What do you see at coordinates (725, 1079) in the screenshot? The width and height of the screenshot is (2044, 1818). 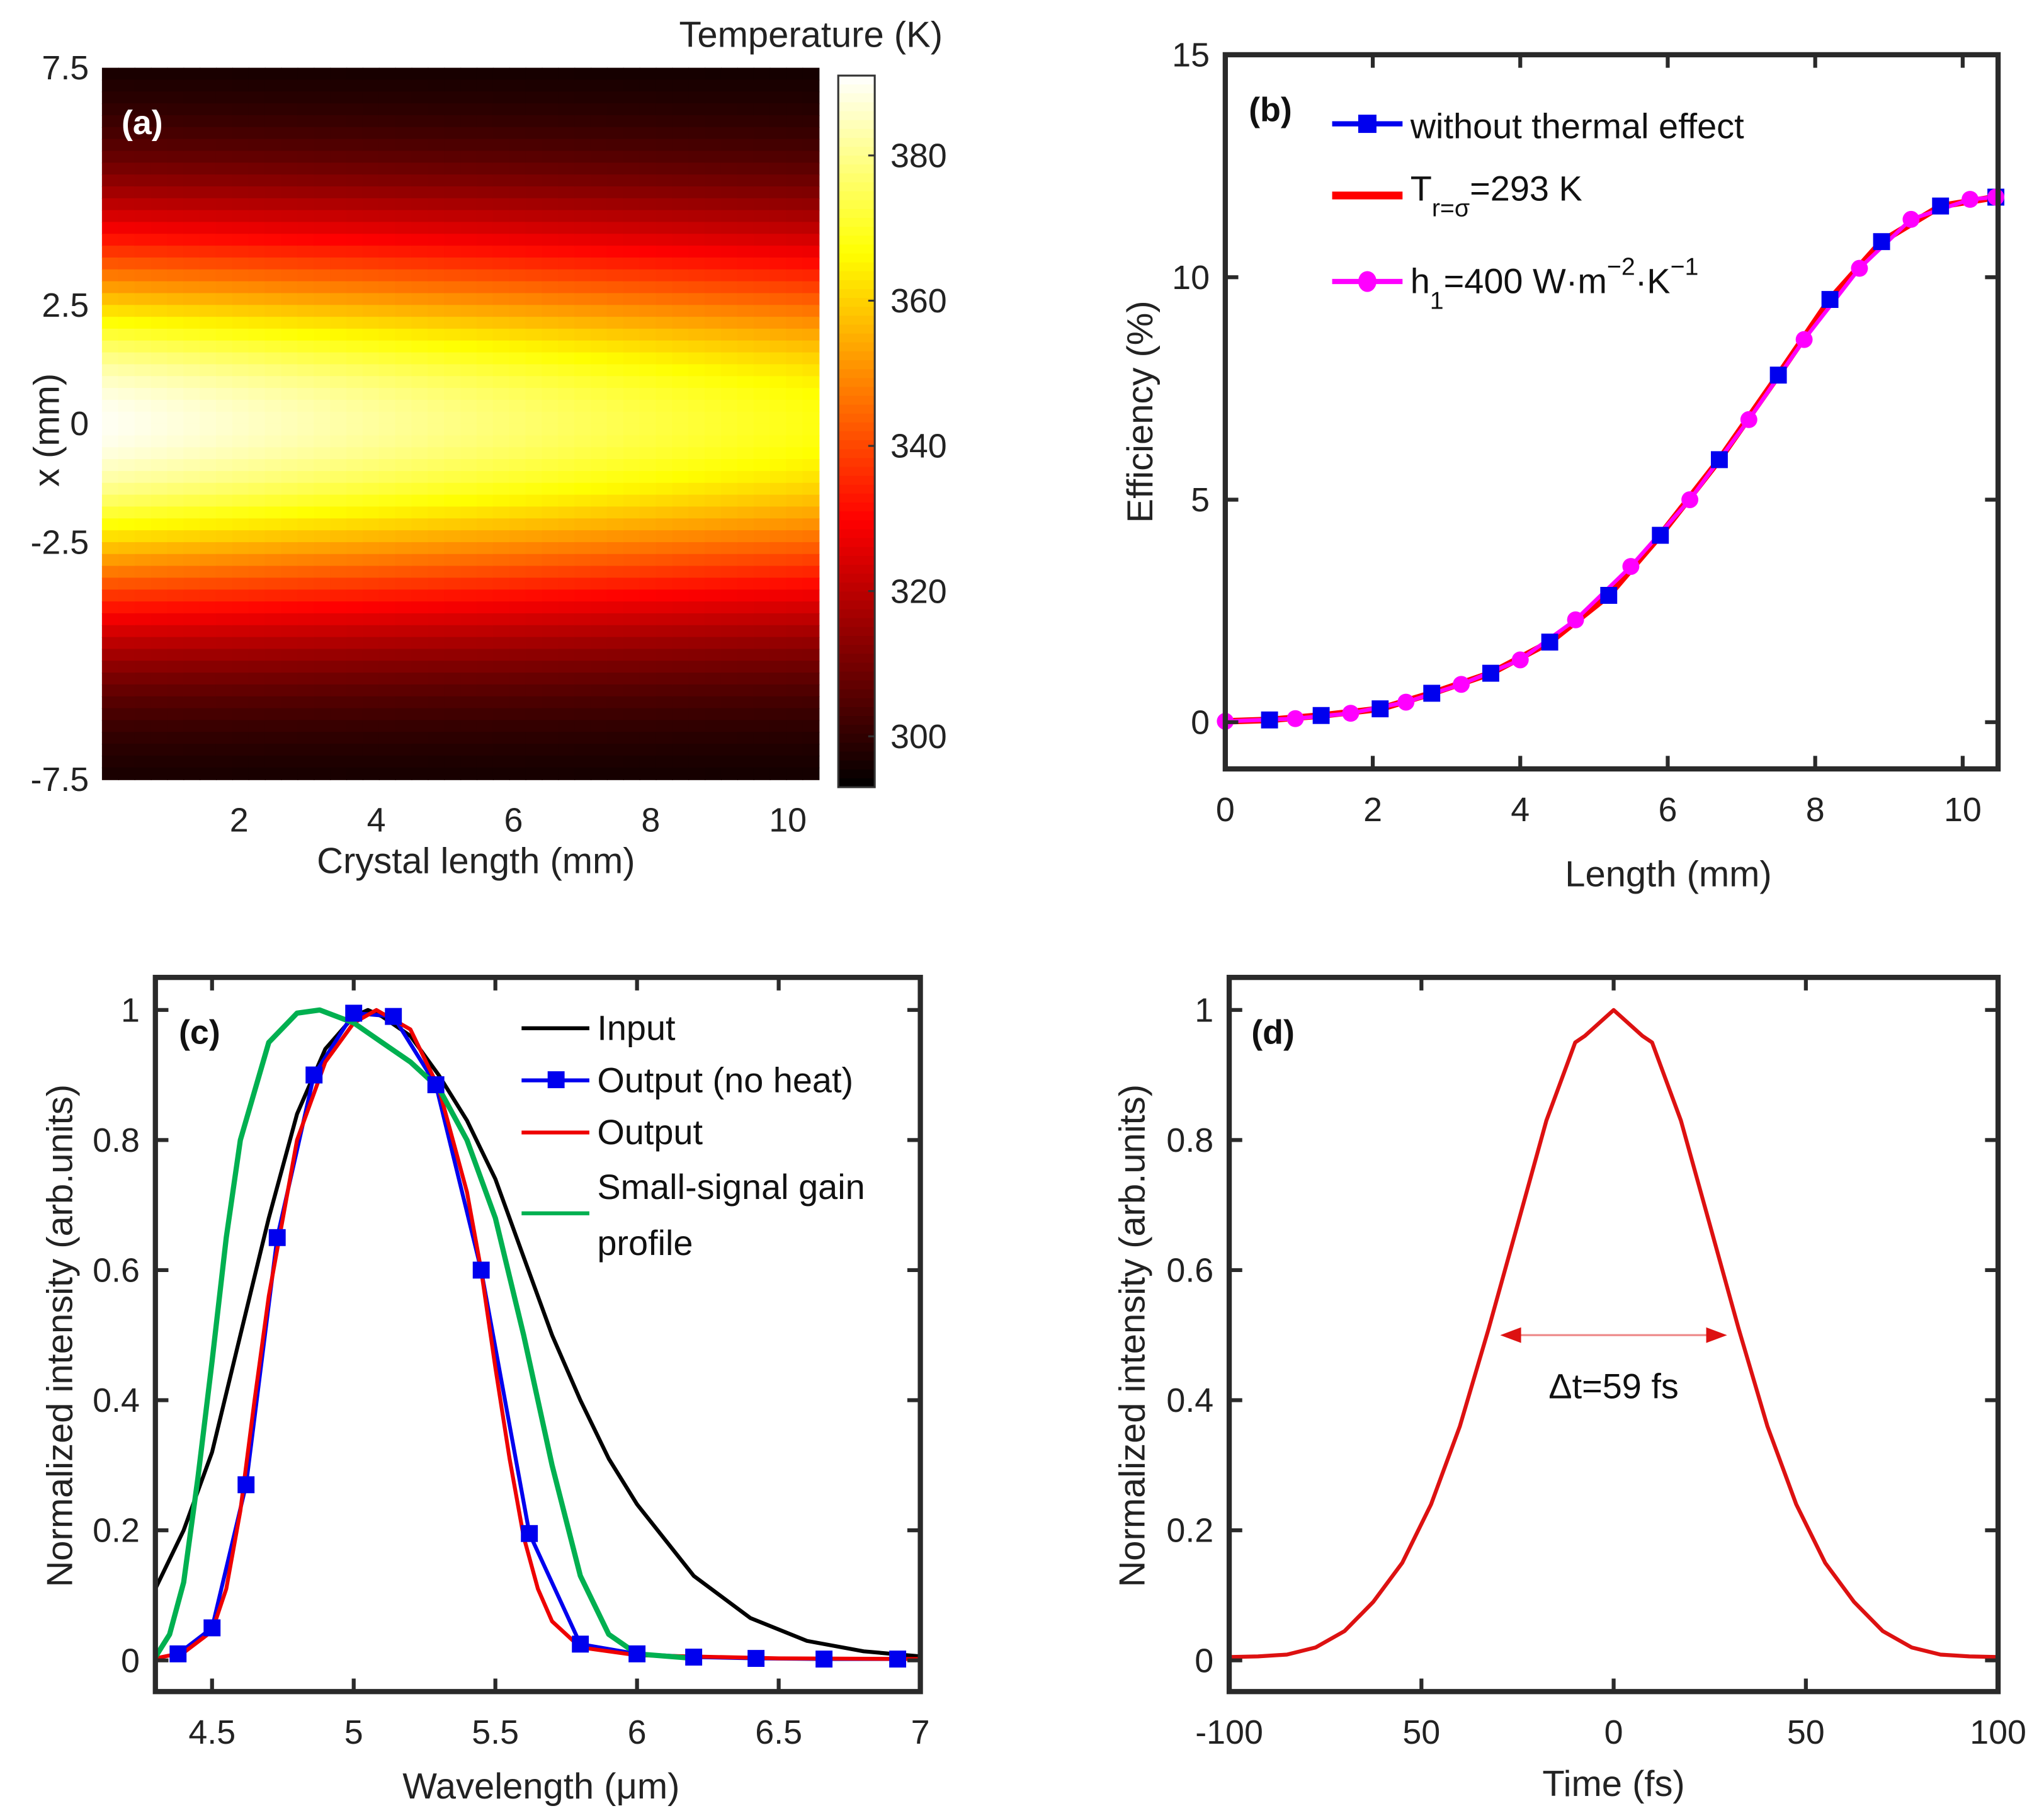 I see `legend-label-no-heat: Output (no heat)` at bounding box center [725, 1079].